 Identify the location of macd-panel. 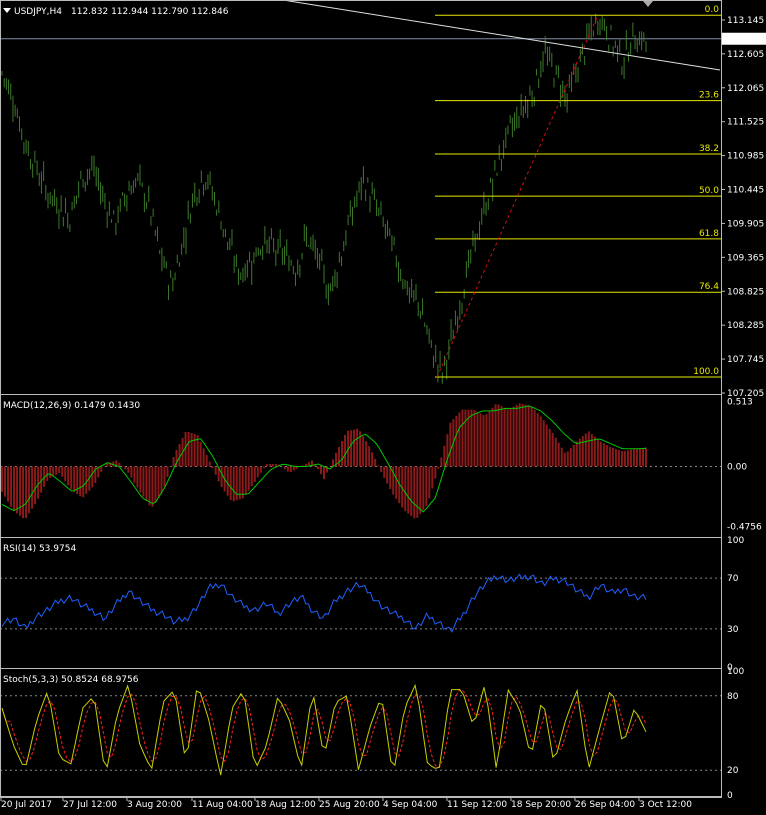
(360, 461).